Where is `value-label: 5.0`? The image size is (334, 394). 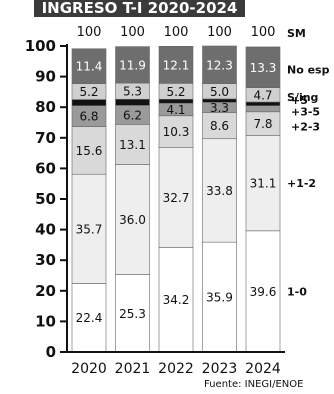
value-label: 5.0 is located at coordinates (219, 92).